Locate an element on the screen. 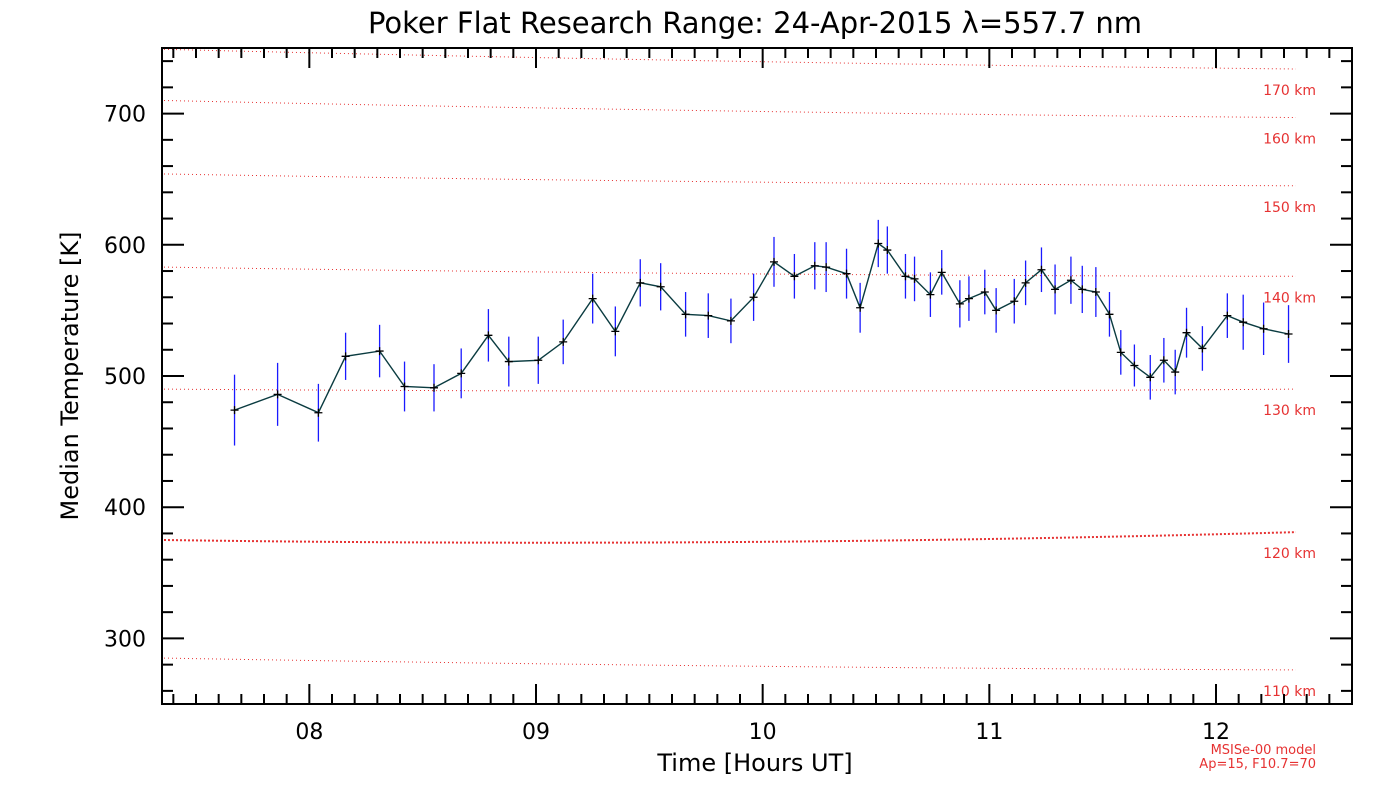 This screenshot has width=1400, height=800. x-tick-label-3: 11 is located at coordinates (989, 732).